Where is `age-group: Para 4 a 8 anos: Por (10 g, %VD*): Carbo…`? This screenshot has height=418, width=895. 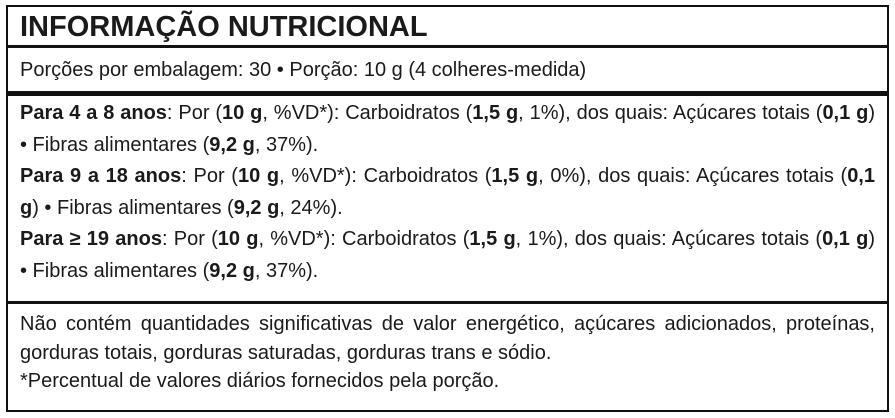 age-group: Para 4 a 8 anos: Por (10 g, %VD*): Carbo… is located at coordinates (447, 129).